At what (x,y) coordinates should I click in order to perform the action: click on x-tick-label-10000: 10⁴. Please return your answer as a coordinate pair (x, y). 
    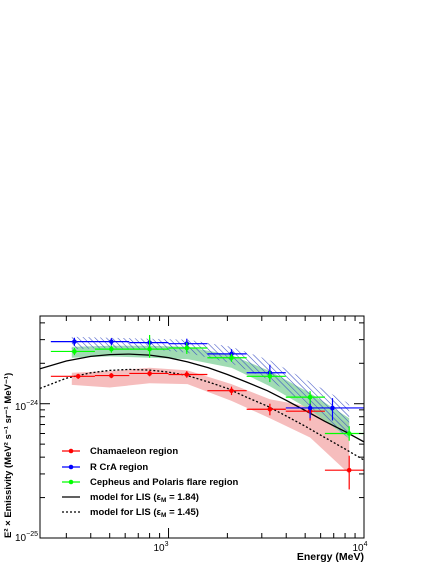
    Looking at the image, I should click on (359, 547).